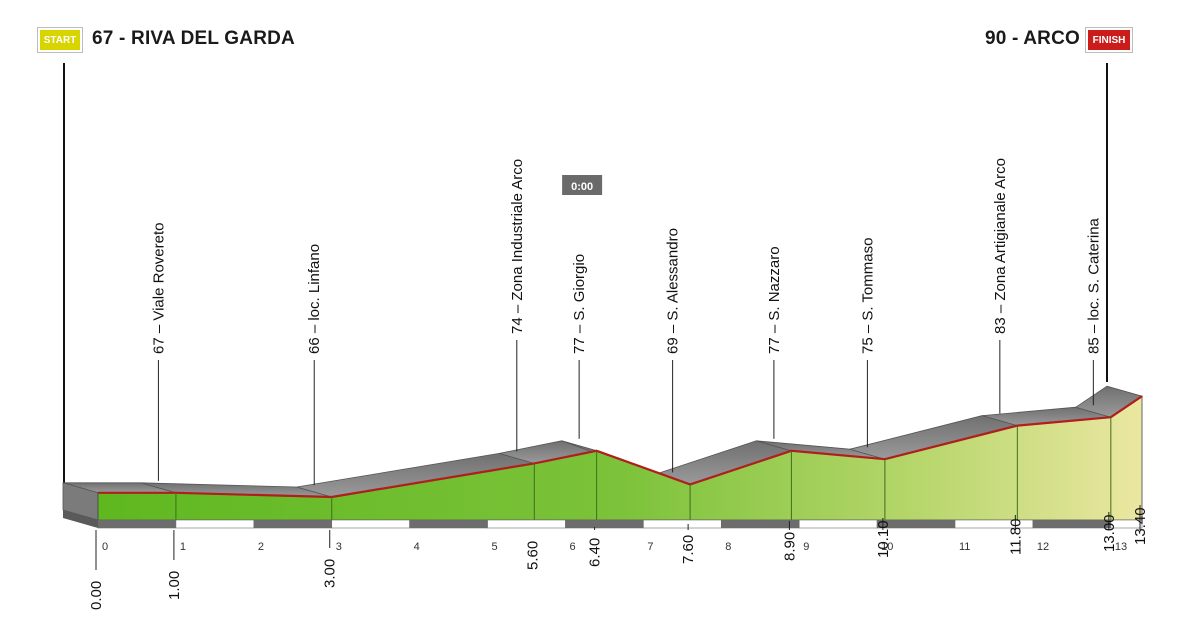 Image resolution: width=1200 pixels, height=630 pixels. I want to click on start-label: 67 - RIVA DEL GARDA, so click(193, 38).